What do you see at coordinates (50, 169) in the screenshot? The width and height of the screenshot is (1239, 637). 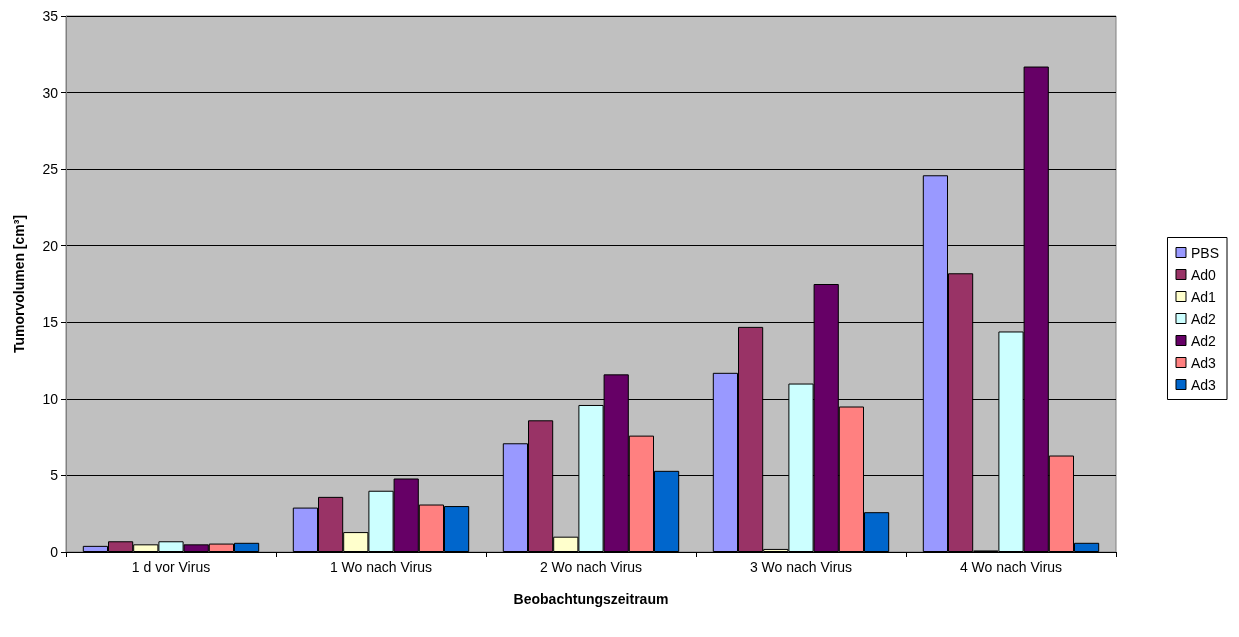 I see `y-tick-label: 25` at bounding box center [50, 169].